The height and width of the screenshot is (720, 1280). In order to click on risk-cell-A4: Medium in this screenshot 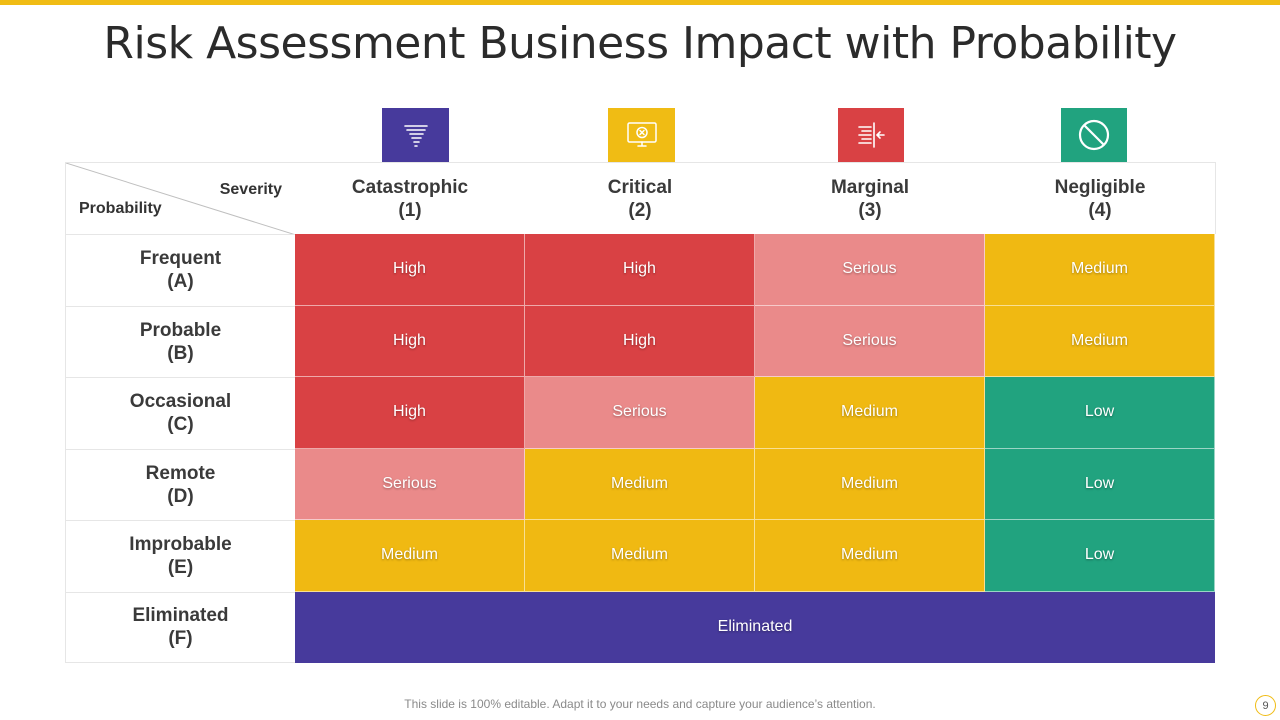, I will do `click(1100, 270)`.